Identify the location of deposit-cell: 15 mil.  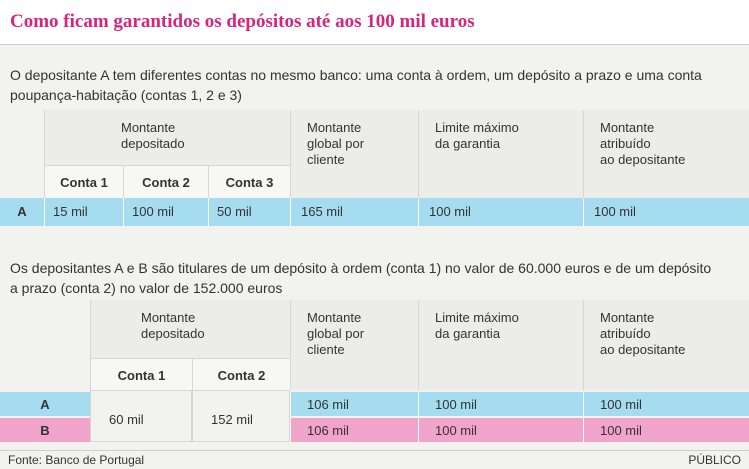
(83, 212).